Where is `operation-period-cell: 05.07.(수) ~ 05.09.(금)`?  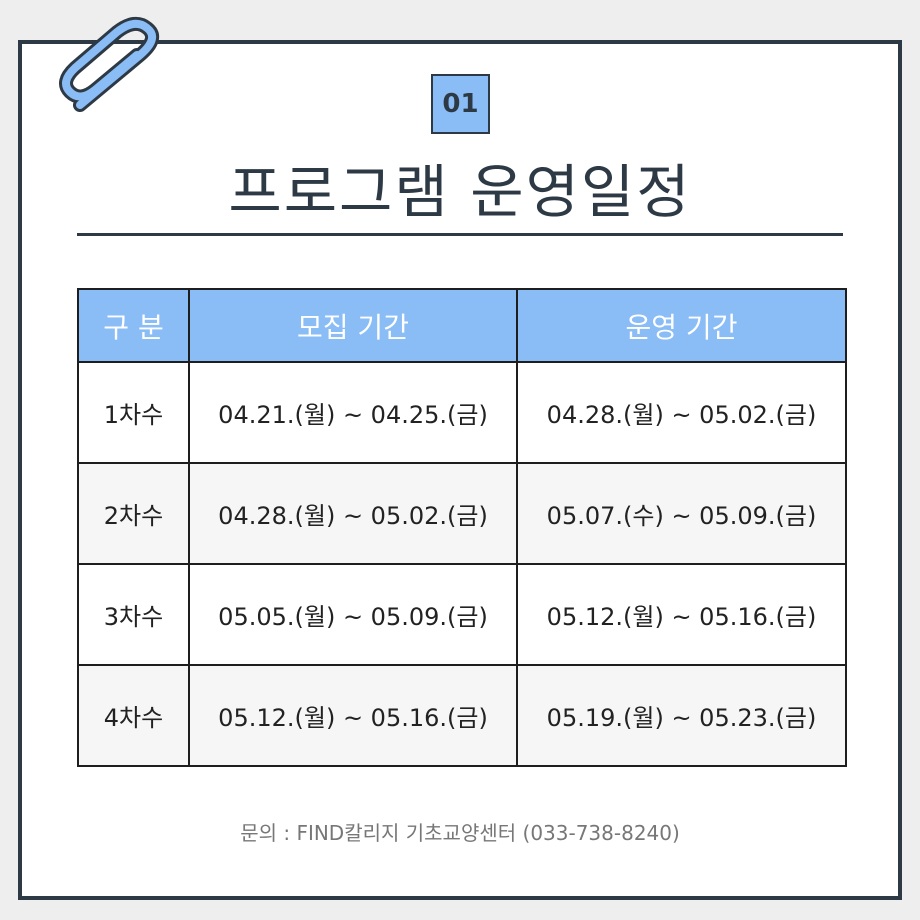
operation-period-cell: 05.07.(수) ~ 05.09.(금) is located at coordinates (681, 513).